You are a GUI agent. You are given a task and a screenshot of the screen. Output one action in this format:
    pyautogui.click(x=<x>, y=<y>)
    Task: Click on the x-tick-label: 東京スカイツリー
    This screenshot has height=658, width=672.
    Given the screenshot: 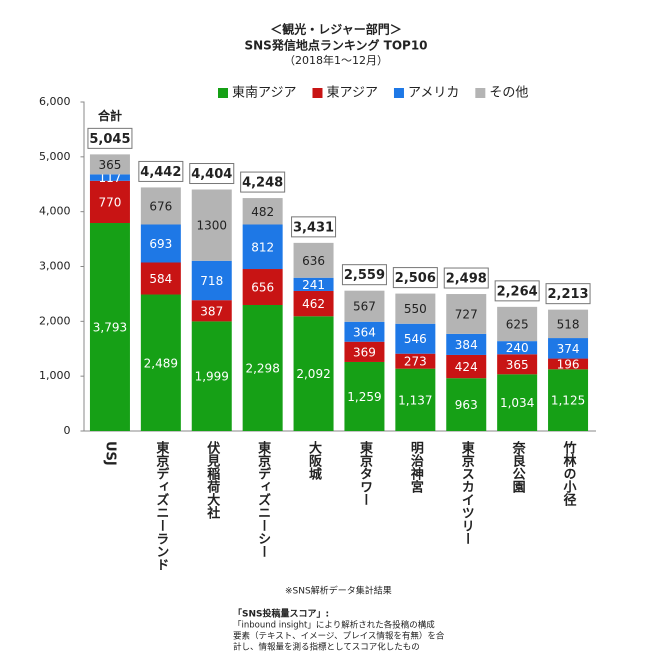 What is the action you would take?
    pyautogui.click(x=467, y=492)
    